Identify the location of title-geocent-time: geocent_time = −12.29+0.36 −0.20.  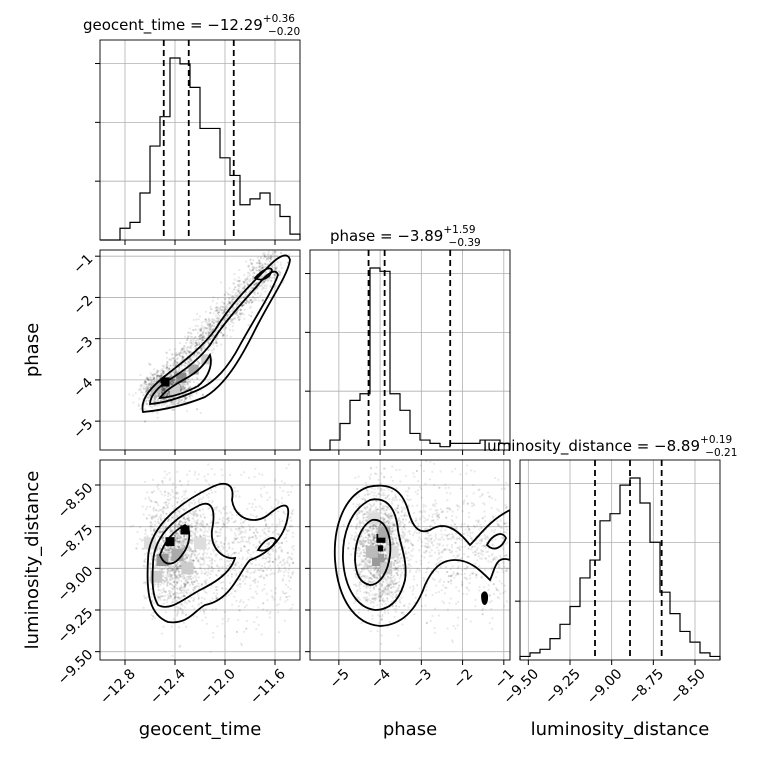
(191, 25).